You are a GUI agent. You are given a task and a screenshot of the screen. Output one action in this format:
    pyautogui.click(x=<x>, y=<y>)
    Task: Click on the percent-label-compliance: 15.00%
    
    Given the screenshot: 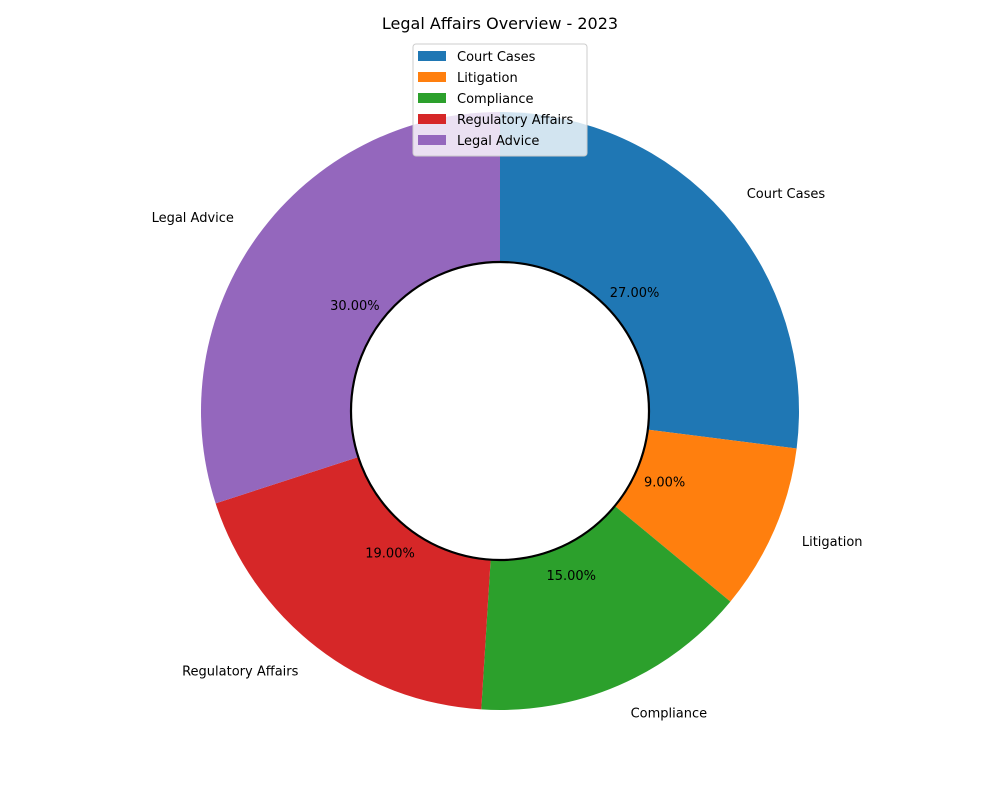 What is the action you would take?
    pyautogui.click(x=571, y=576)
    